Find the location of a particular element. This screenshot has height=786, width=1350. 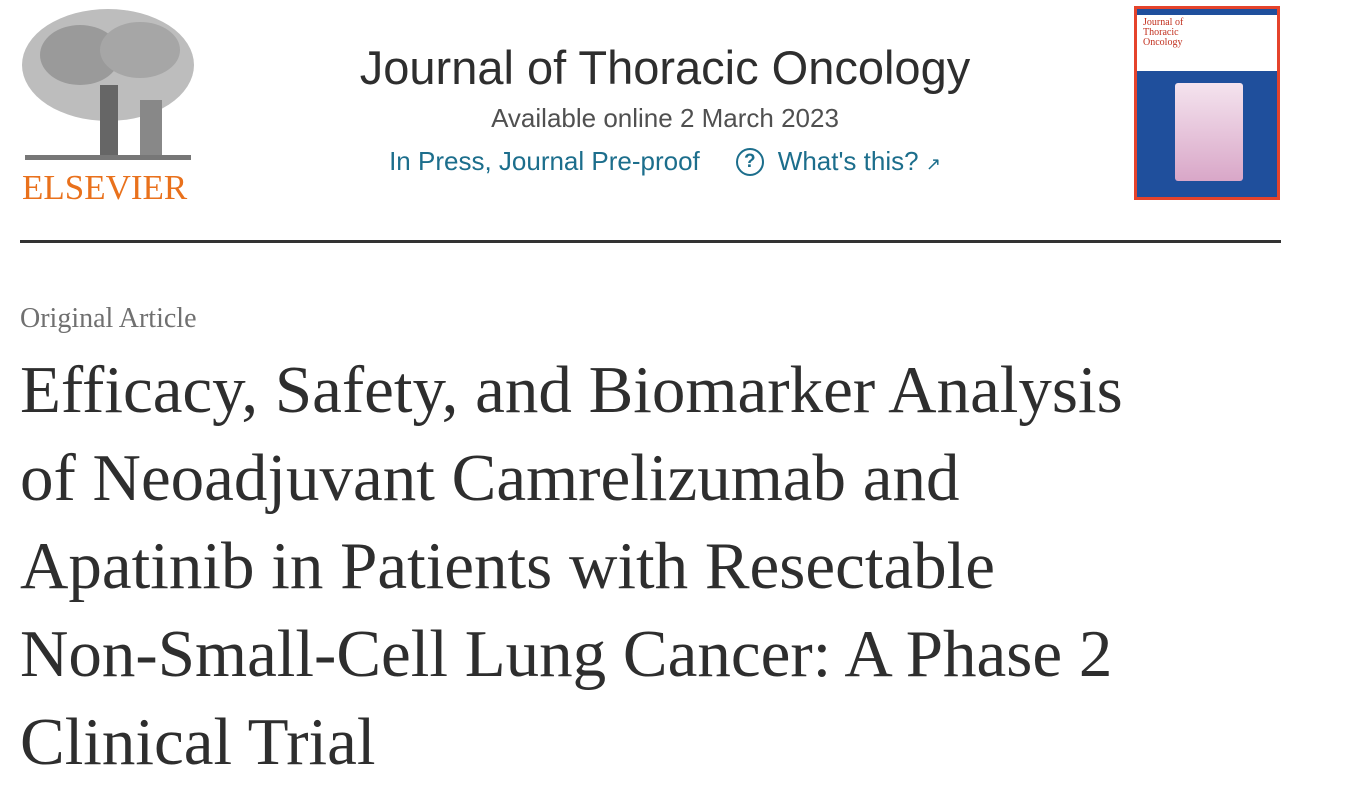

title-line: Clinical Trial is located at coordinates (198, 742).